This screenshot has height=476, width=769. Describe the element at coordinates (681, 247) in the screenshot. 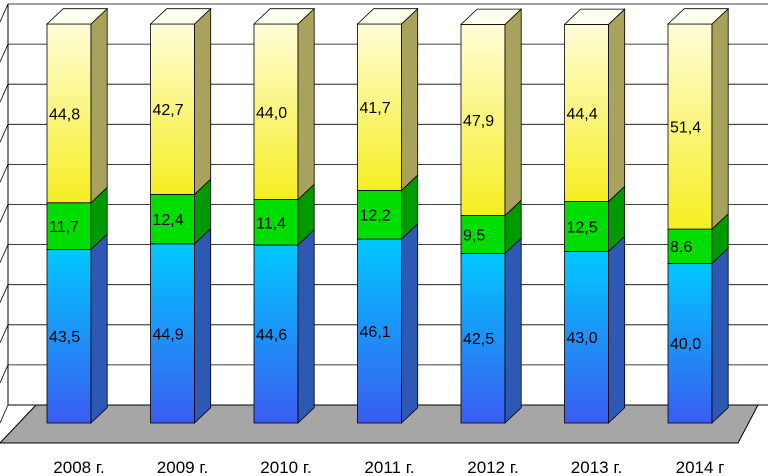

I see `data-label: 8,6` at that location.